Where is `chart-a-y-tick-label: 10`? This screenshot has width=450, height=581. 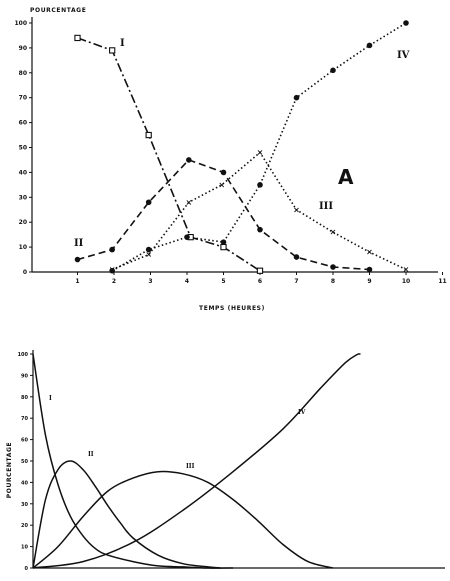
chart-a-y-tick-label: 10 is located at coordinates (23, 247).